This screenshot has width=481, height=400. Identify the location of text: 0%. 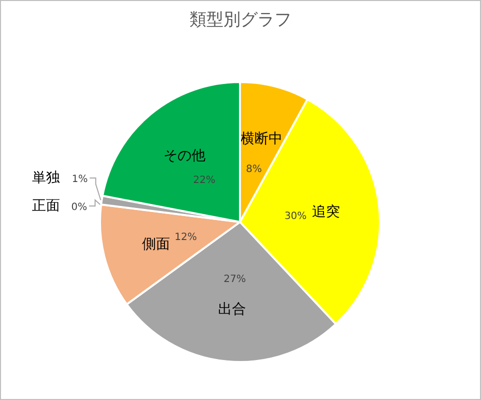
(79, 207).